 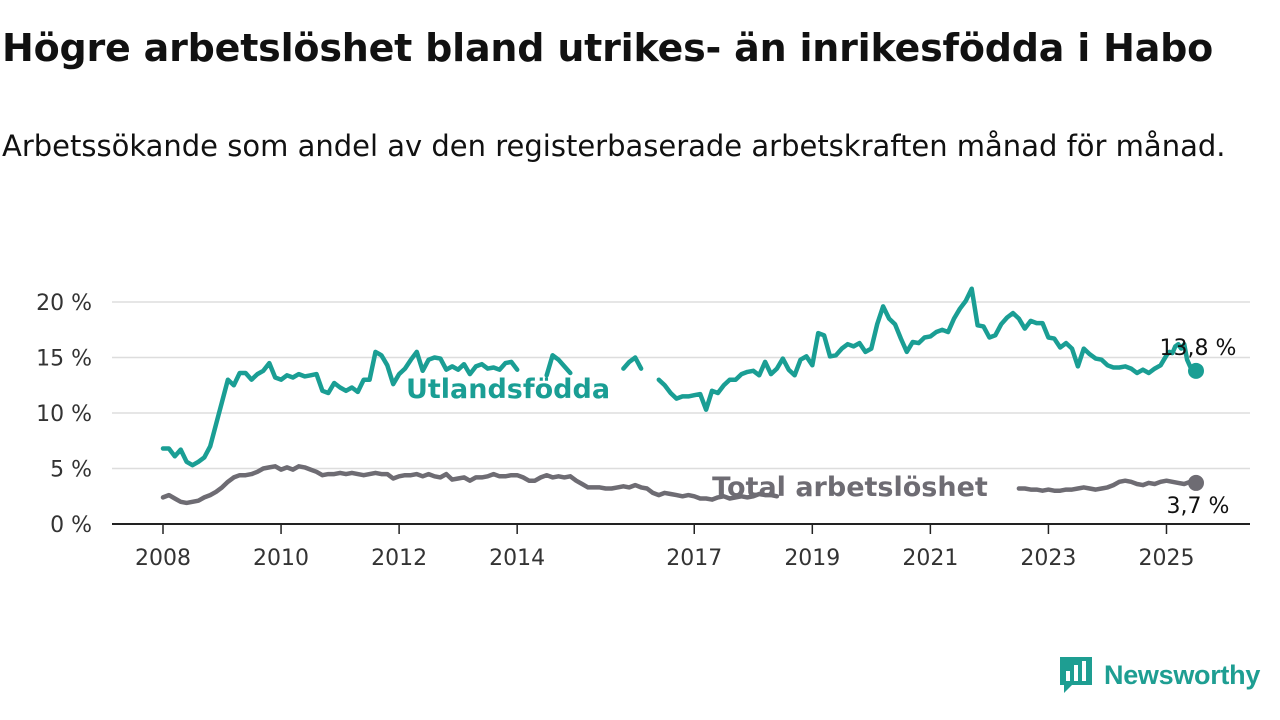 I want to click on y-tick-label: 20 %, so click(x=64, y=303).